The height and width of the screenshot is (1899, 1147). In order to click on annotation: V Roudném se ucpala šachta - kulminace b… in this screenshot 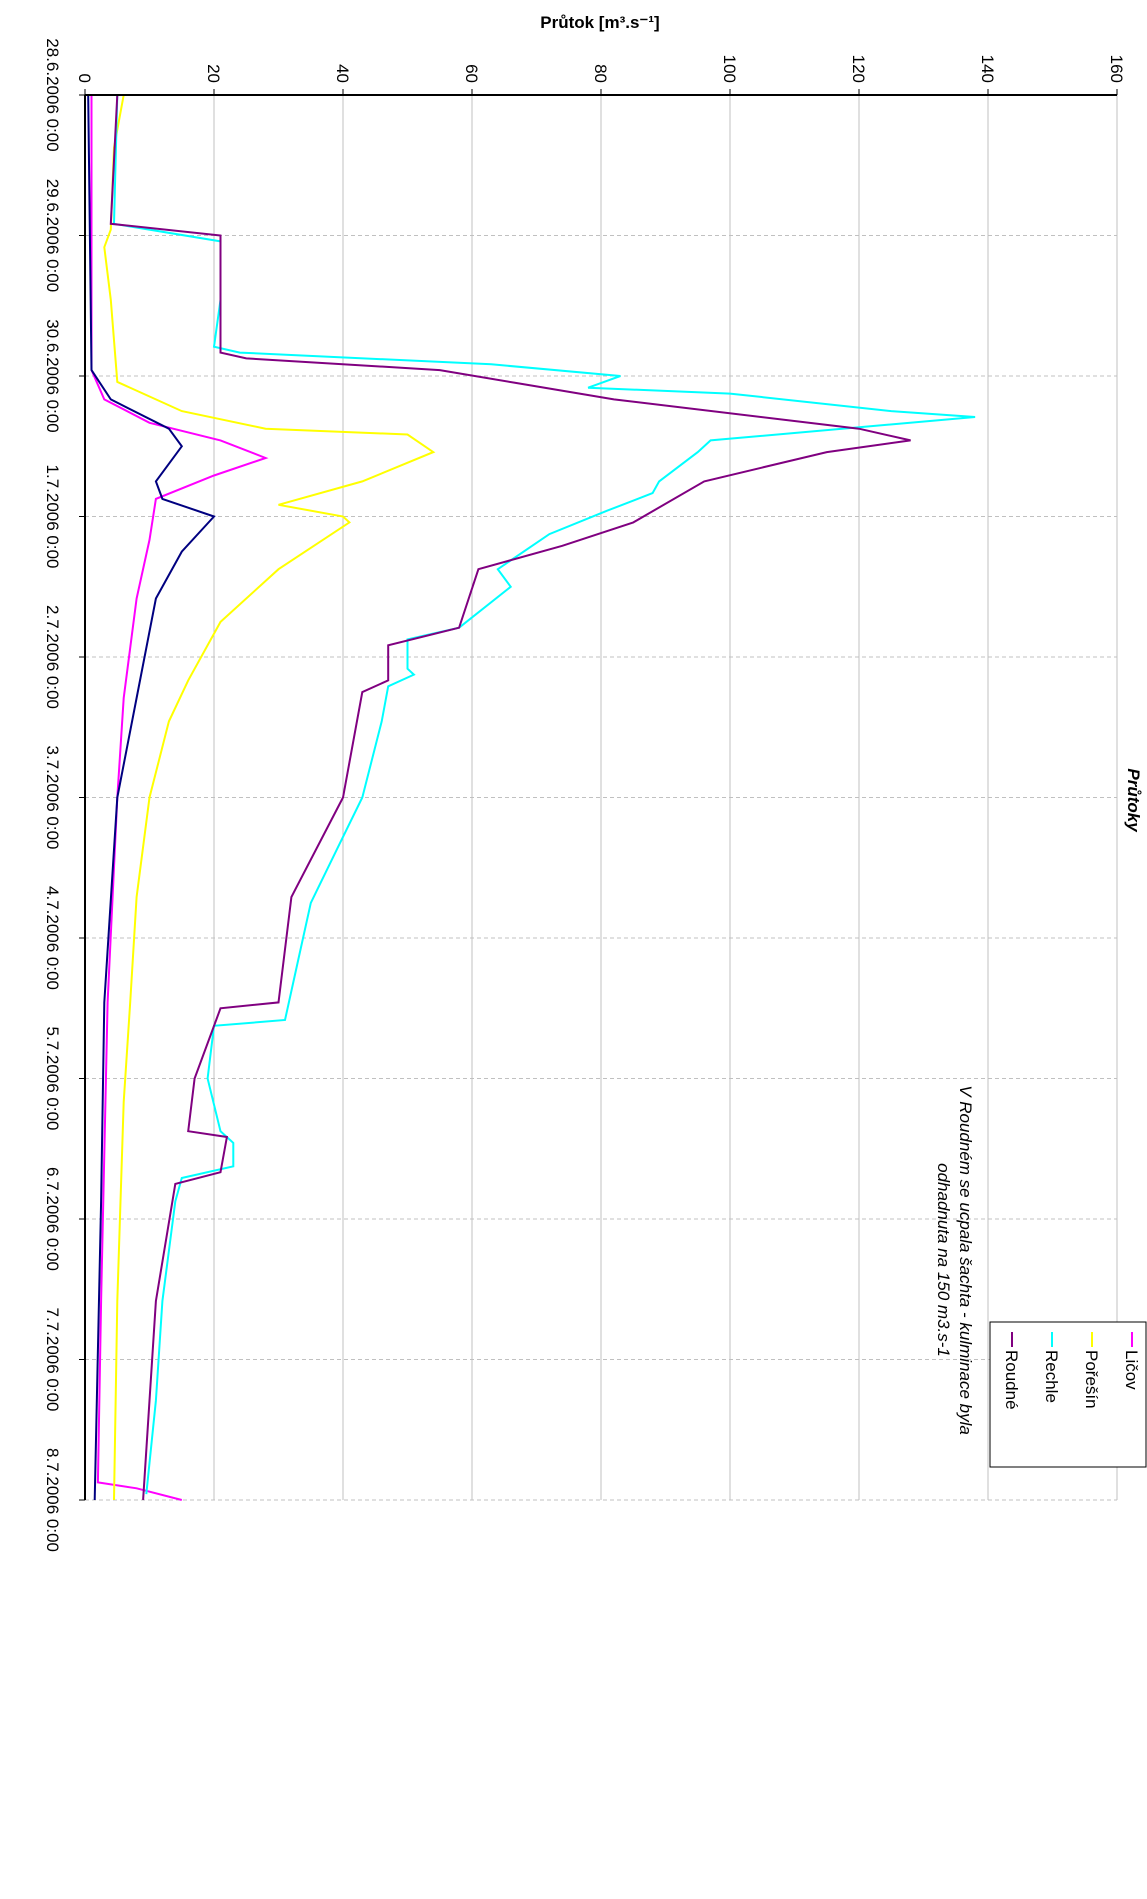, I will do `click(965, 1260)`.